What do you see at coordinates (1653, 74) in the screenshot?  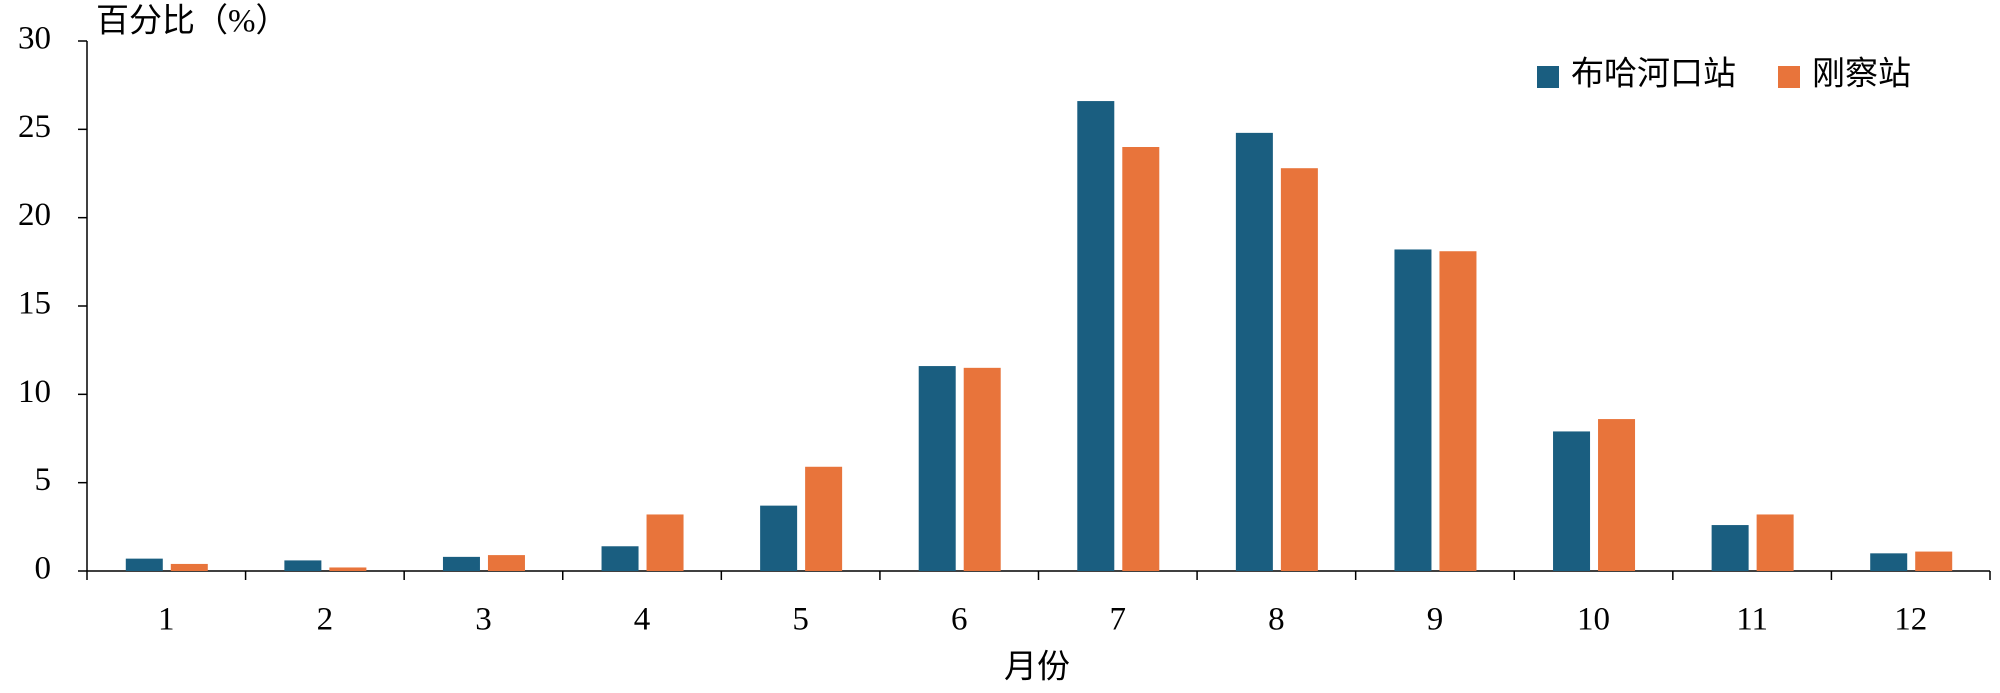 I see `legend-label: 布哈河口站` at bounding box center [1653, 74].